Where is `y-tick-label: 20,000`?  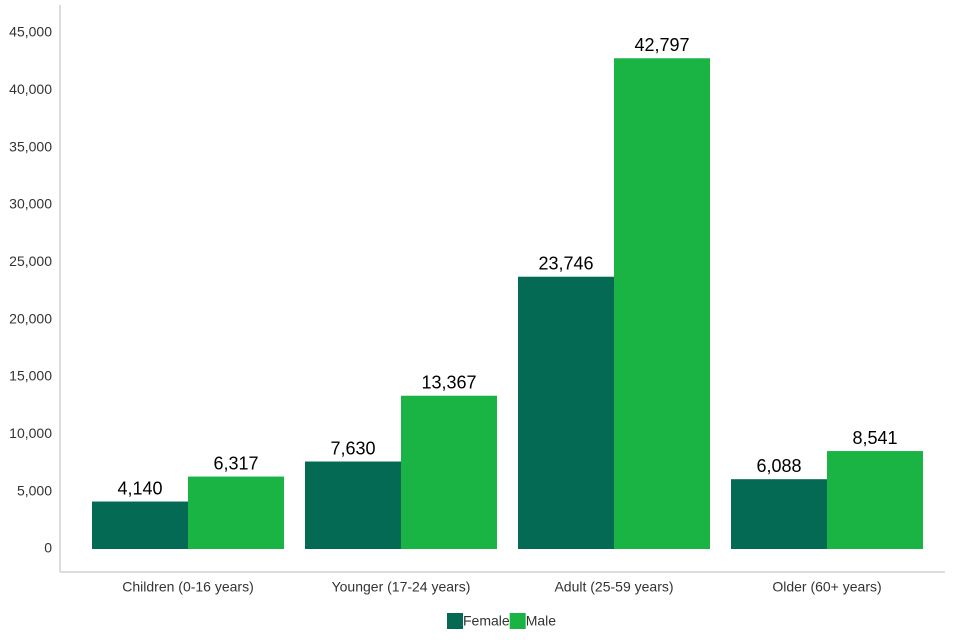 y-tick-label: 20,000 is located at coordinates (30, 318).